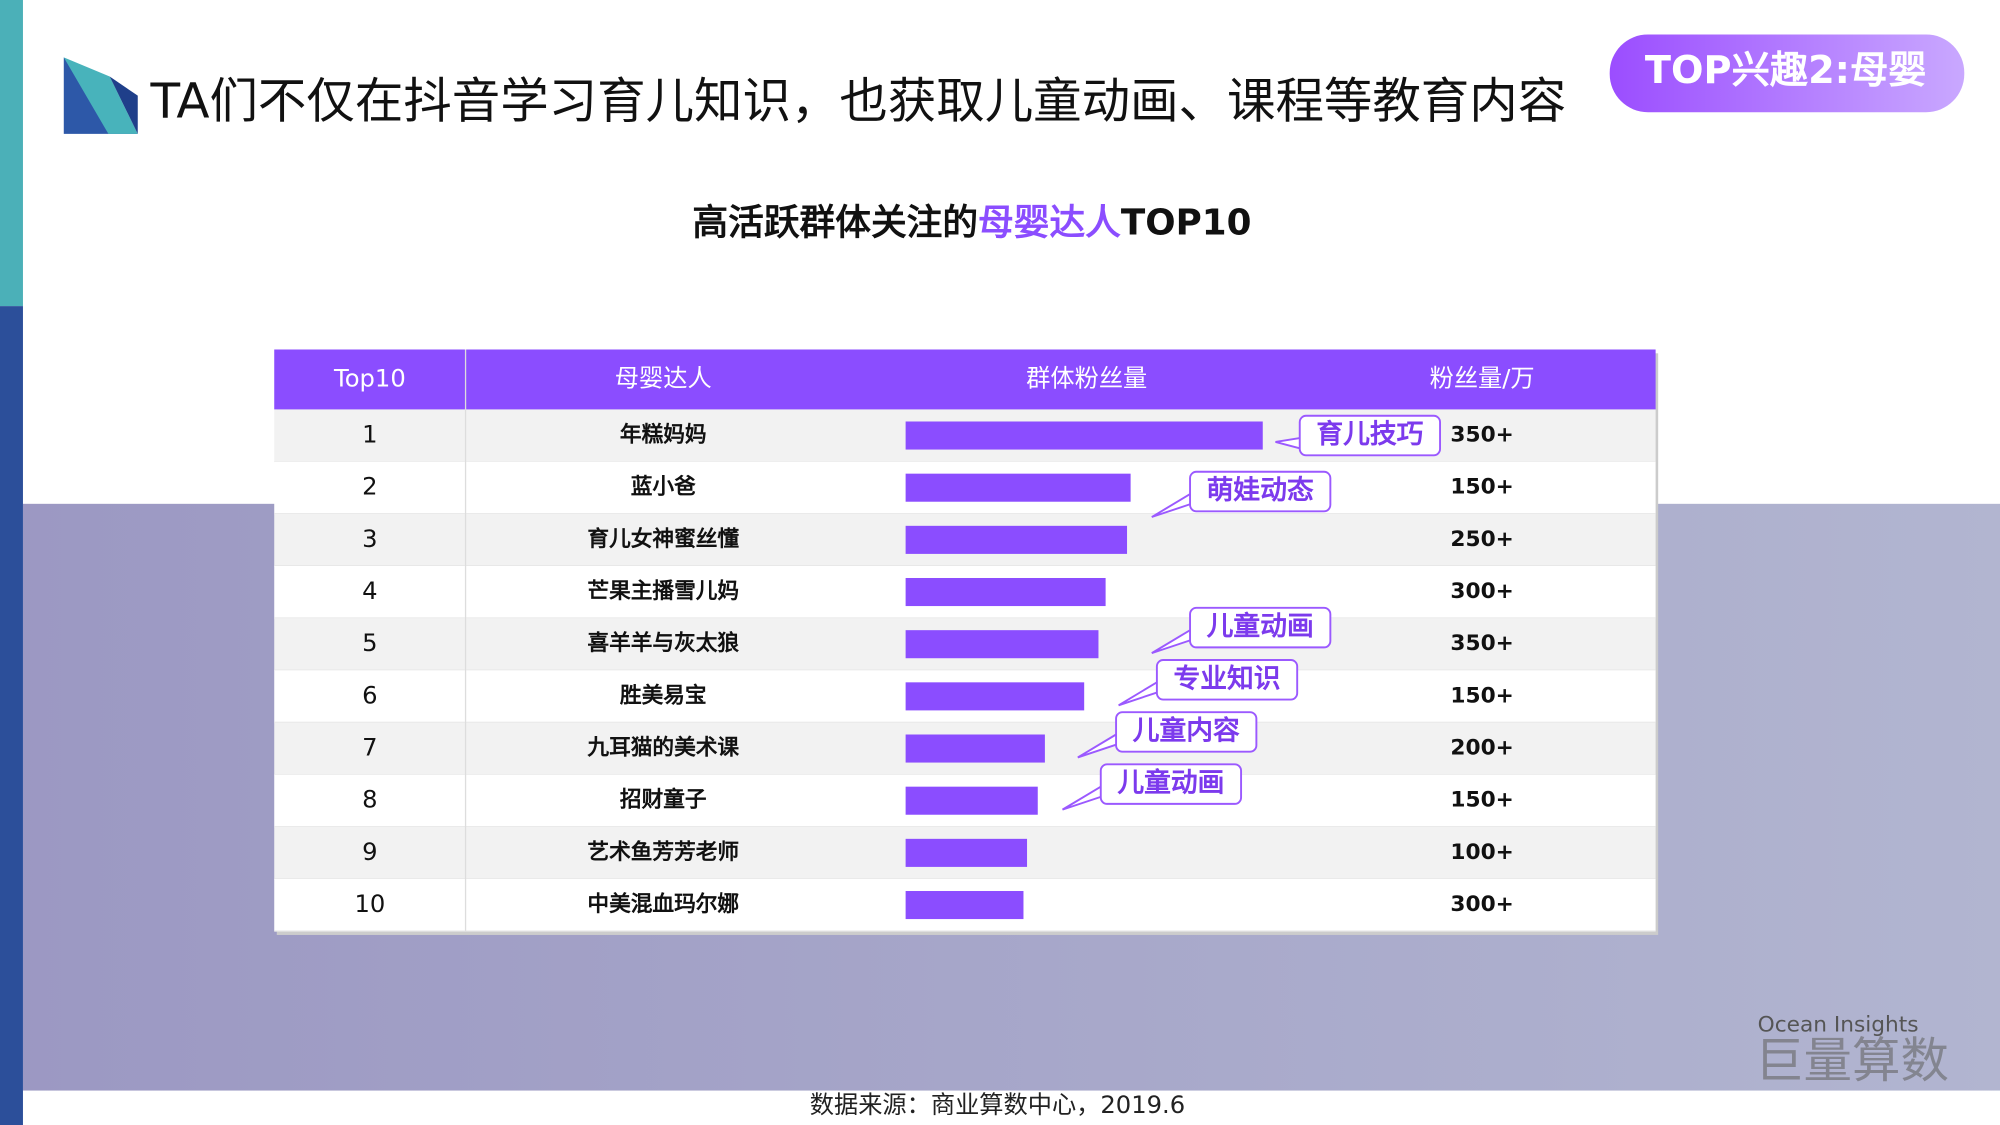  Describe the element at coordinates (663, 591) in the screenshot. I see `influencer-name: 芒果主播雪儿妈` at that location.